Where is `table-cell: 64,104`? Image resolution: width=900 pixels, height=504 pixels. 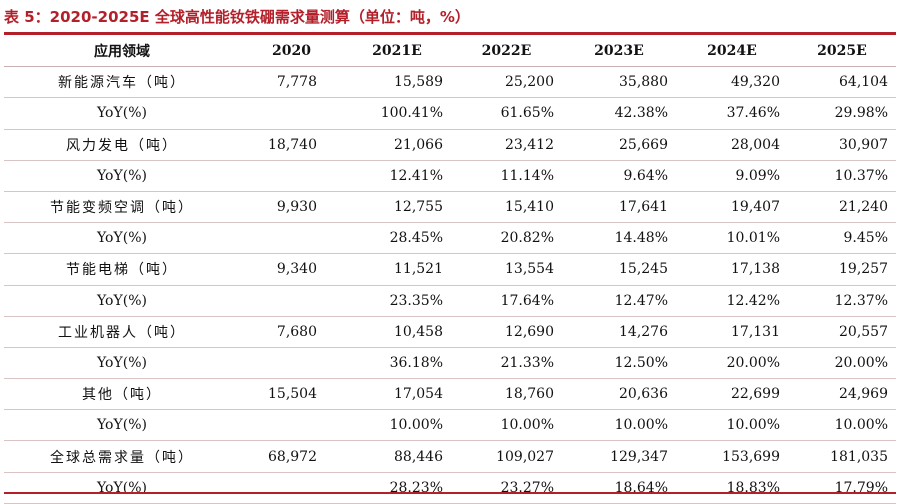
table-cell: 64,104 is located at coordinates (842, 82).